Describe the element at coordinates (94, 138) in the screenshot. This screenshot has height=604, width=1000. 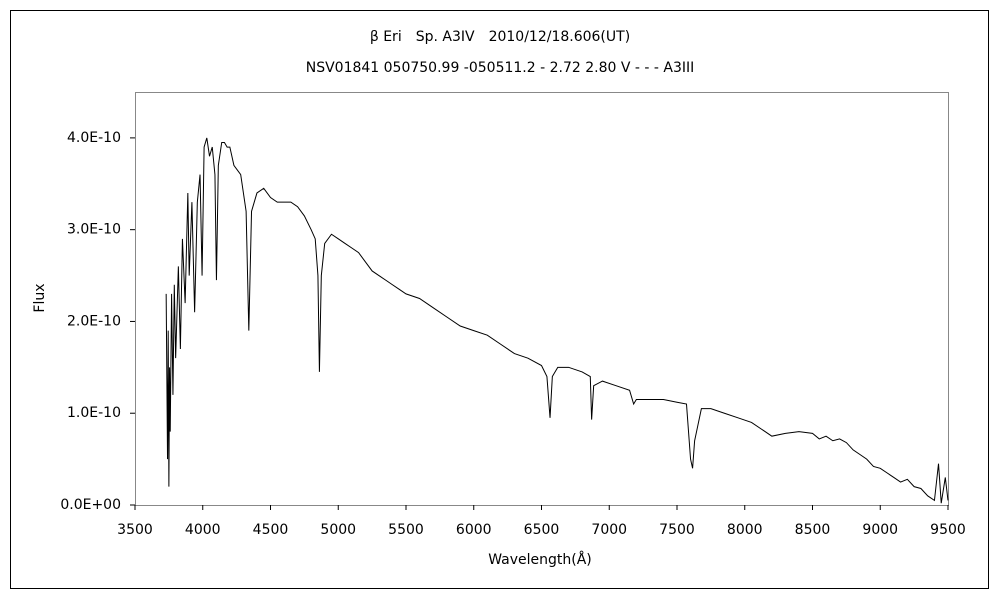
I see `y-tick-label: 4.0E-10` at that location.